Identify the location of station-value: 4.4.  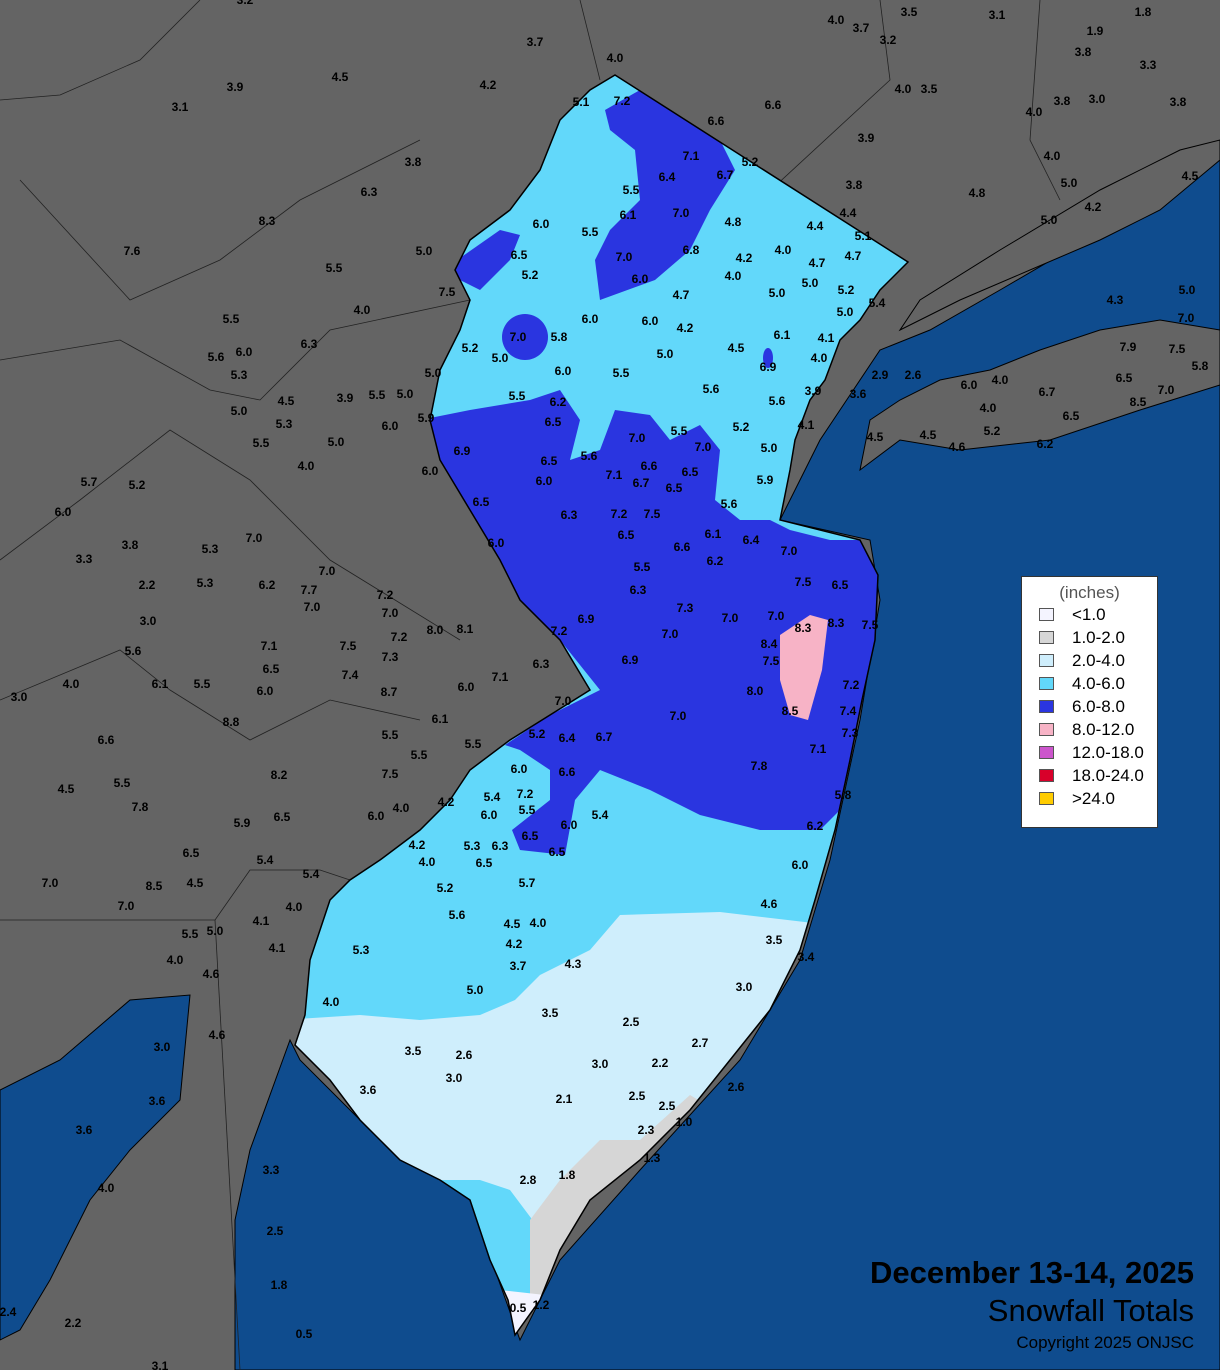
(815, 226).